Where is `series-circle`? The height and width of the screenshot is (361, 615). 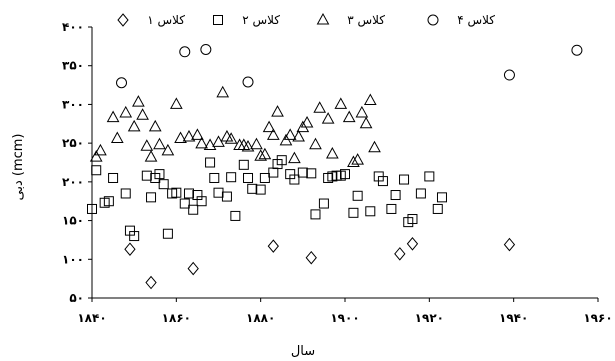 series-circle is located at coordinates (349, 66).